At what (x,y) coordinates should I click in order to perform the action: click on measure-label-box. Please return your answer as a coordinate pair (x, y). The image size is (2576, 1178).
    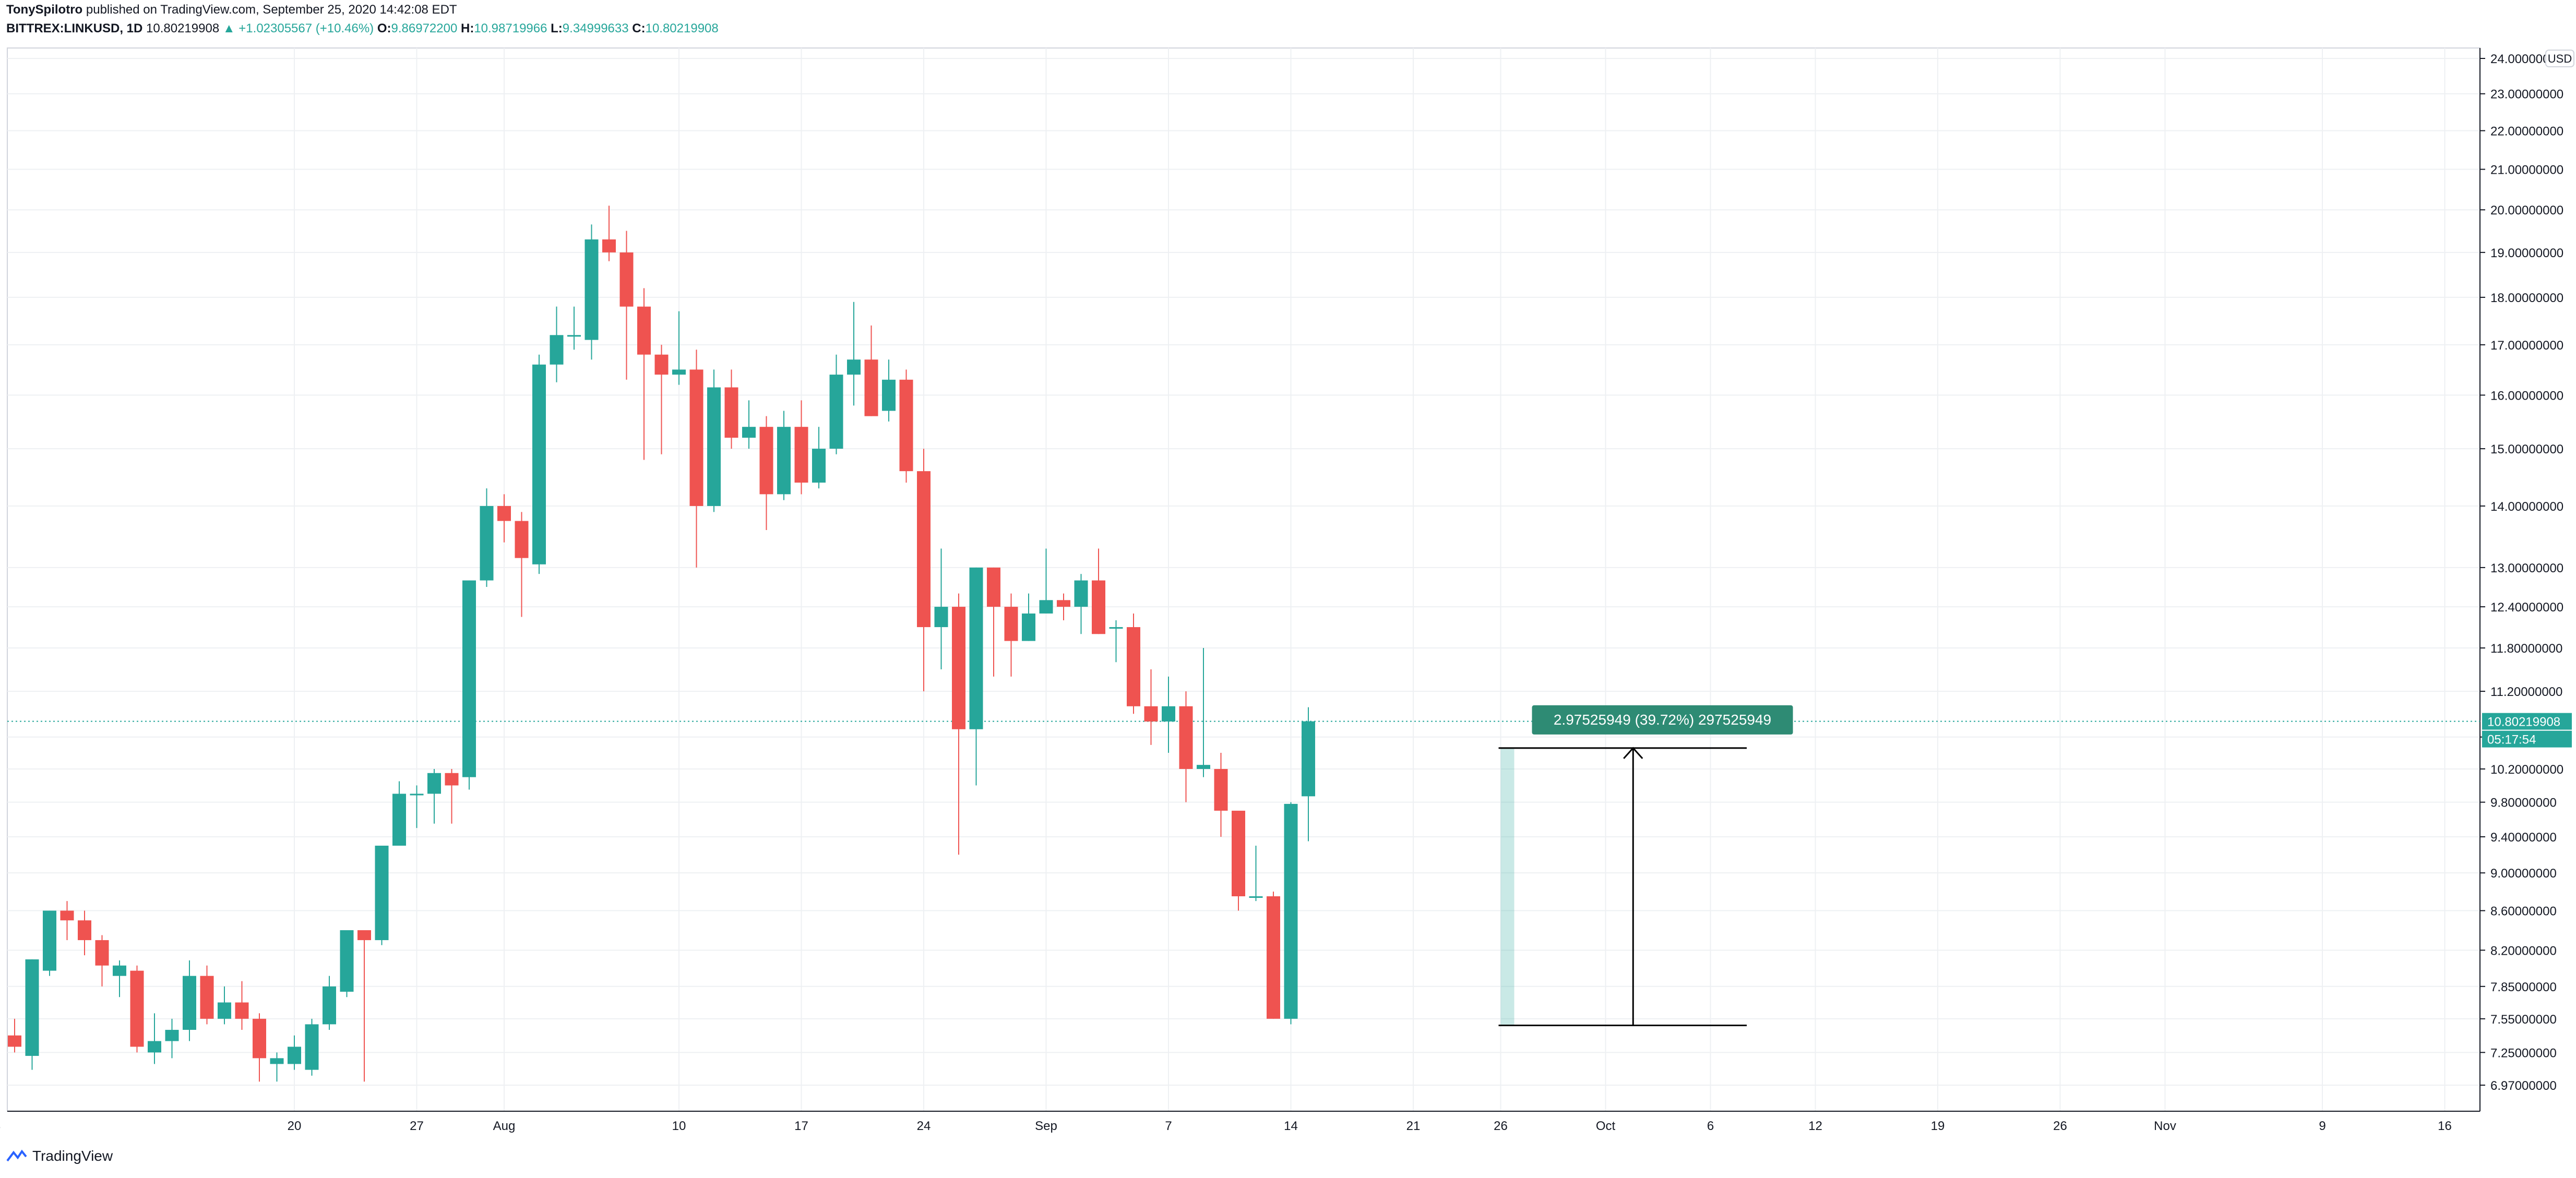
    Looking at the image, I should click on (1662, 720).